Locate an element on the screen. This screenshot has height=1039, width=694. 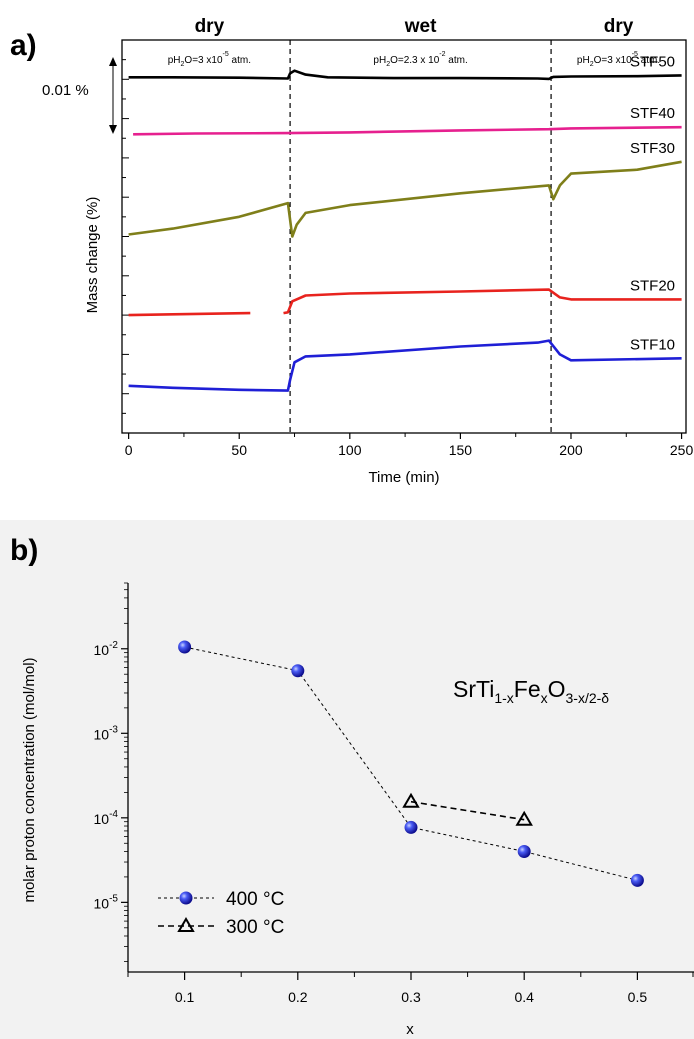
panel-a-label: a) is located at coordinates (23, 45).